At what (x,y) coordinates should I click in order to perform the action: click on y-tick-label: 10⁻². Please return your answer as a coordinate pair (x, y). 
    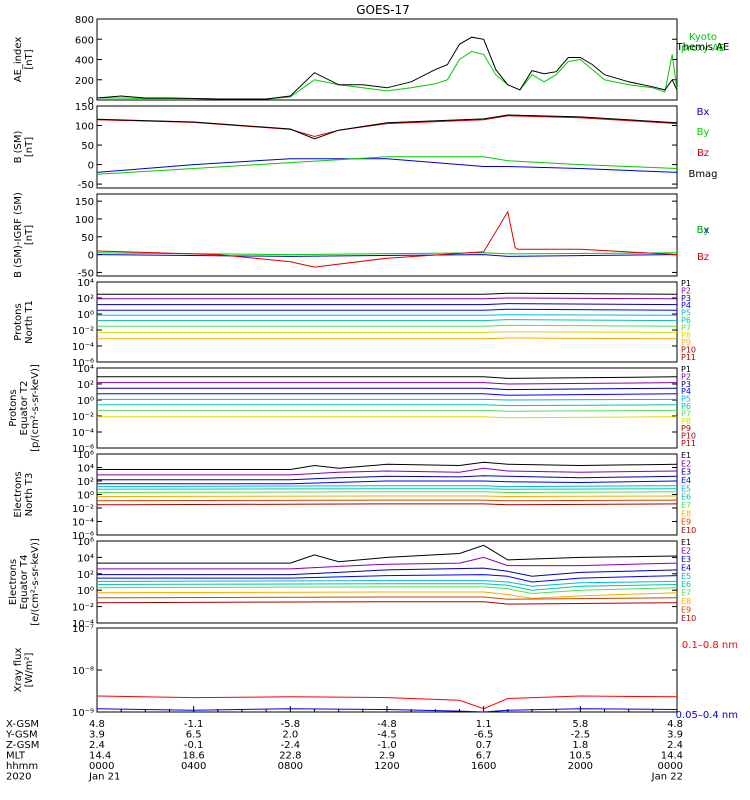
    Looking at the image, I should click on (83, 608).